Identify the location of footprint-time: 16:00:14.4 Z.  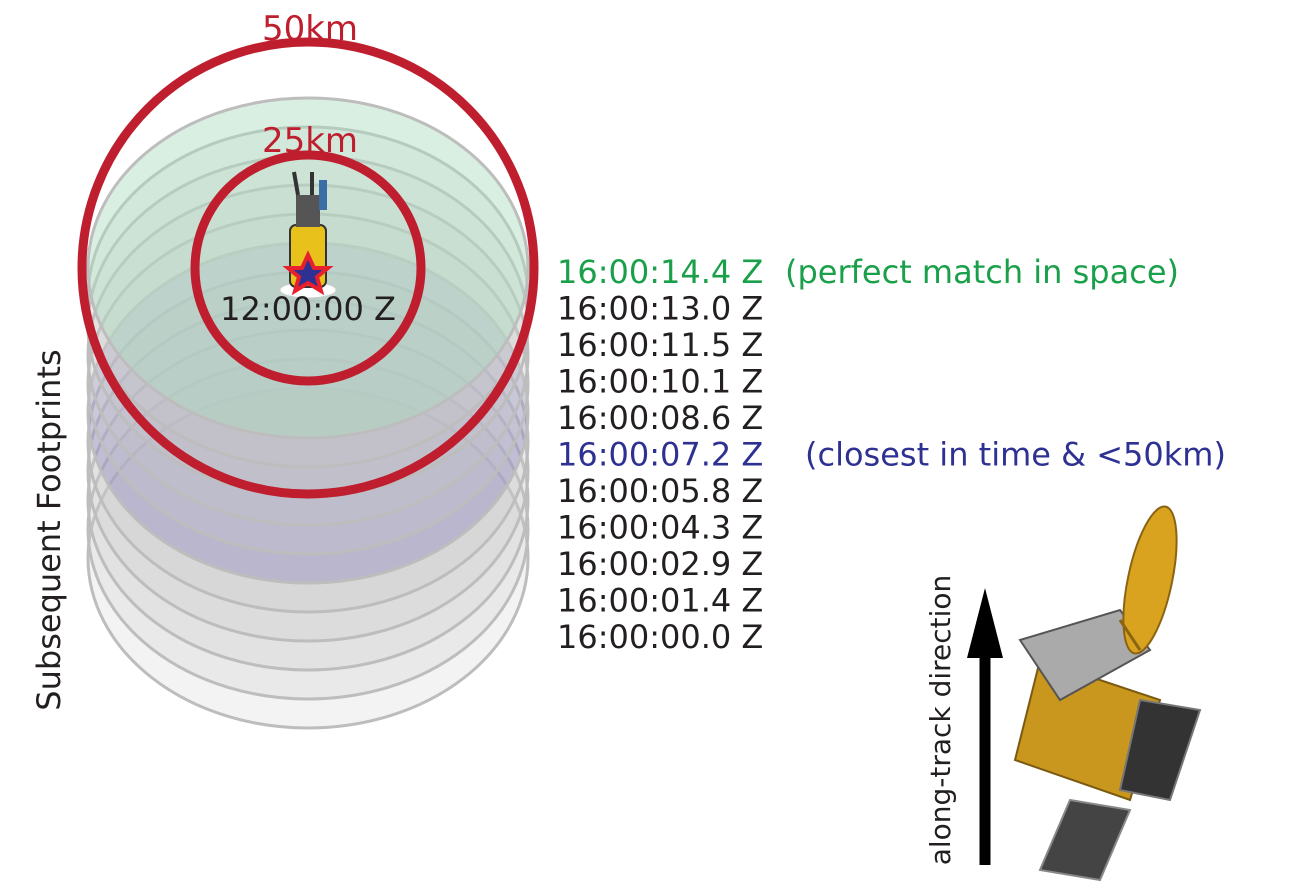
(660, 272).